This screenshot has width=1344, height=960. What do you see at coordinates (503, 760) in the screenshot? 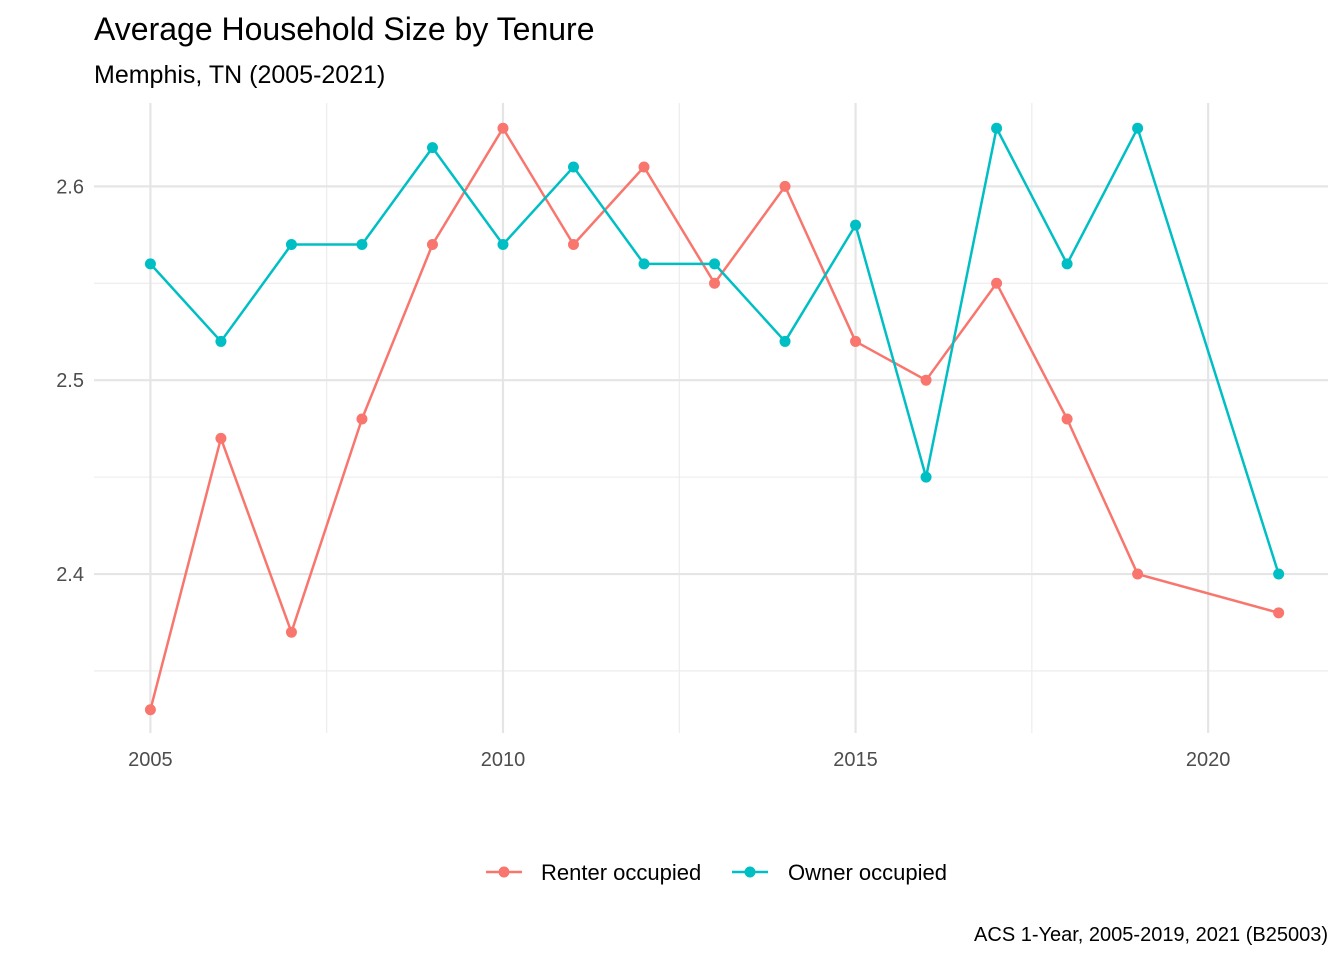
I see `x-tick-label: 2010` at bounding box center [503, 760].